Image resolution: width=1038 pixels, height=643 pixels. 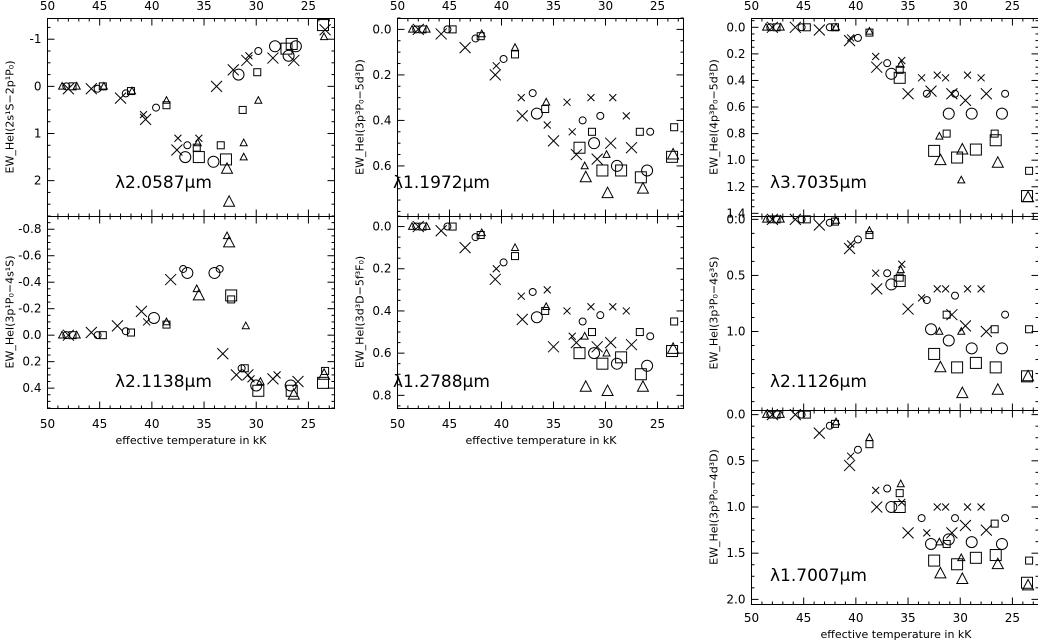 What do you see at coordinates (381, 166) in the screenshot?
I see `y-tick-label: 0.6` at bounding box center [381, 166].